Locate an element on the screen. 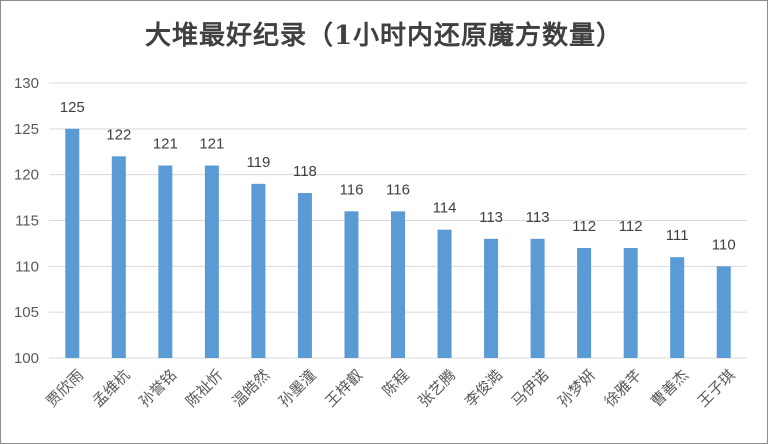  x-tick-label: 张艺腾 is located at coordinates (437, 388).